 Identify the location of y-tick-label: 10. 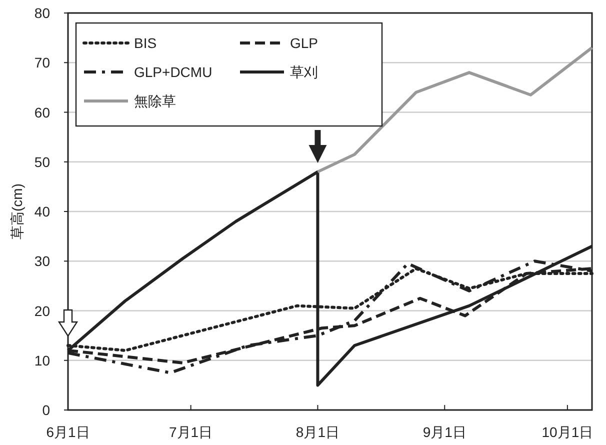
(42, 360).